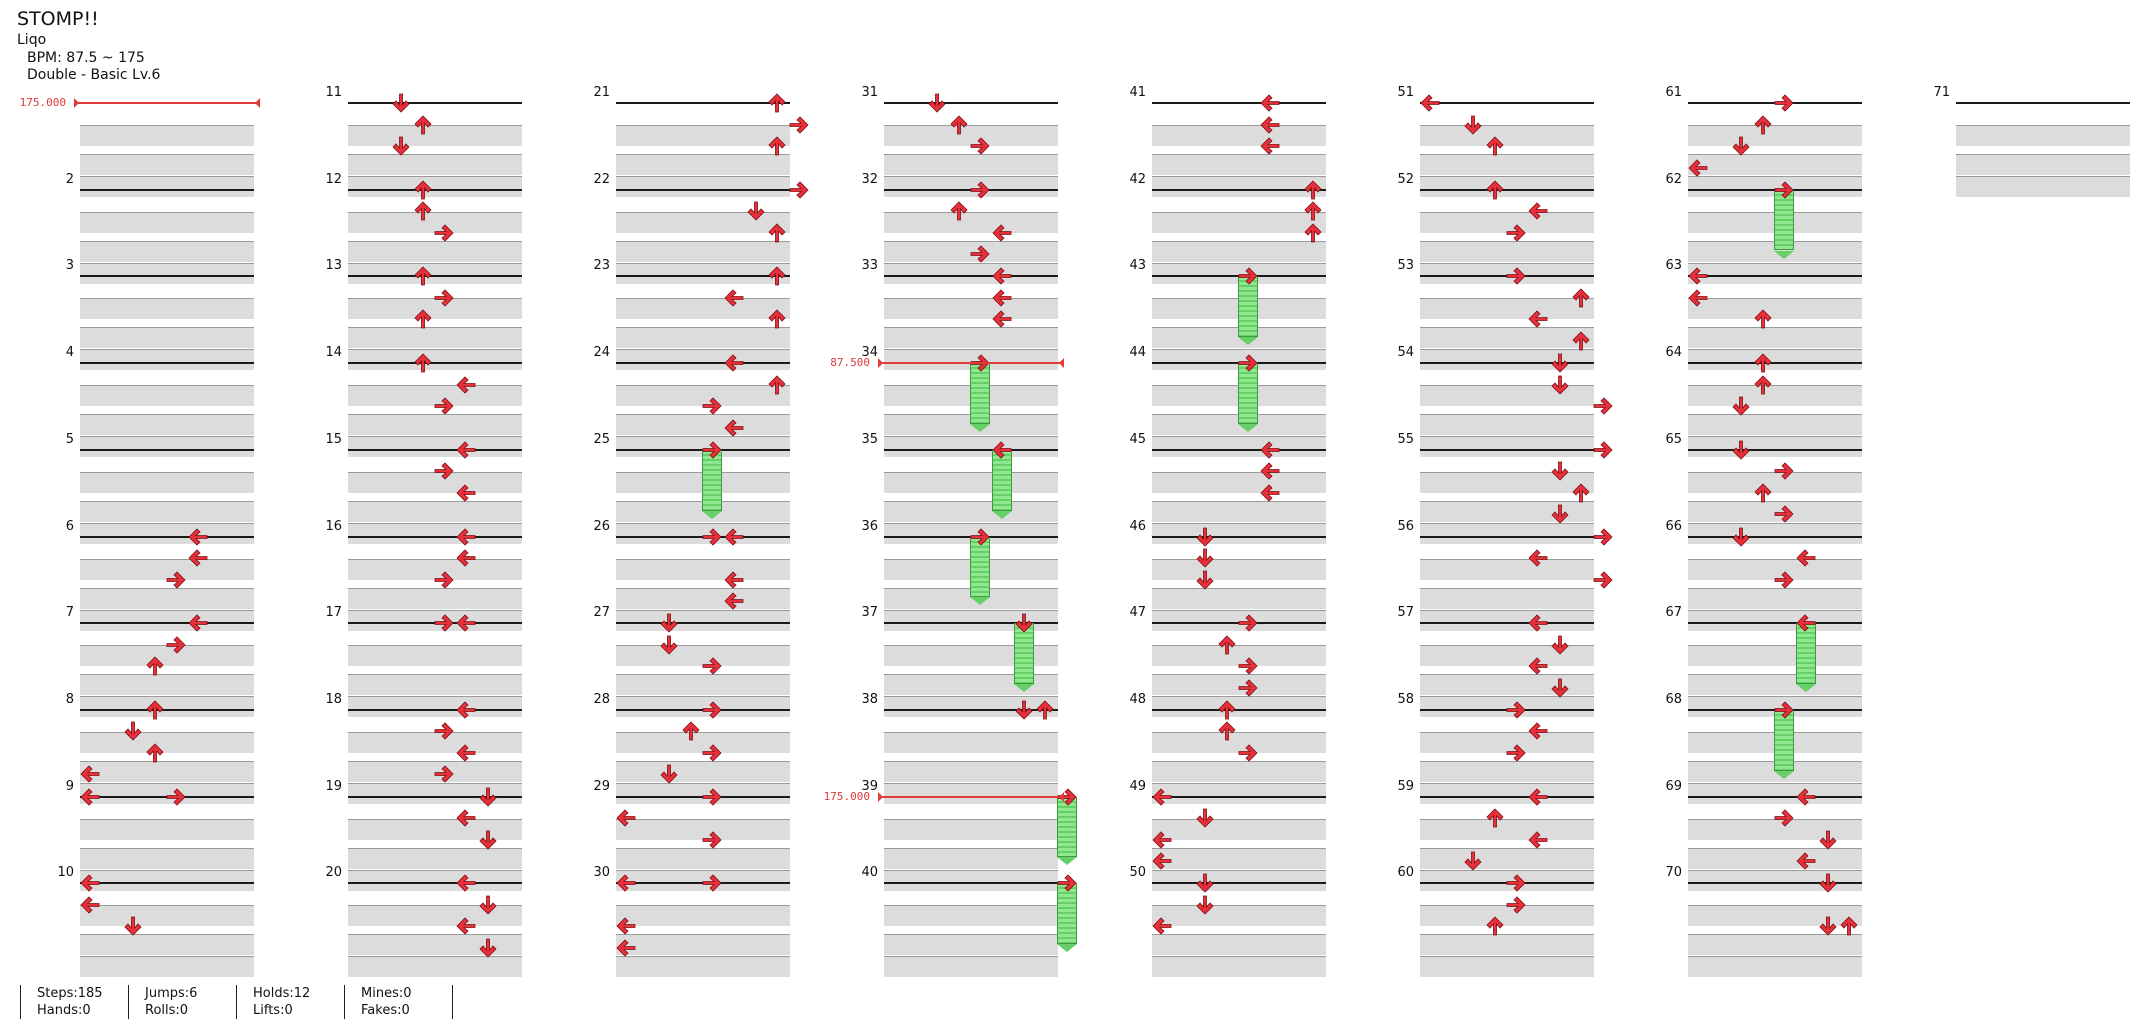  What do you see at coordinates (94, 75) in the screenshot?
I see `song-chart-difficulty: Double - Basic Lv.6` at bounding box center [94, 75].